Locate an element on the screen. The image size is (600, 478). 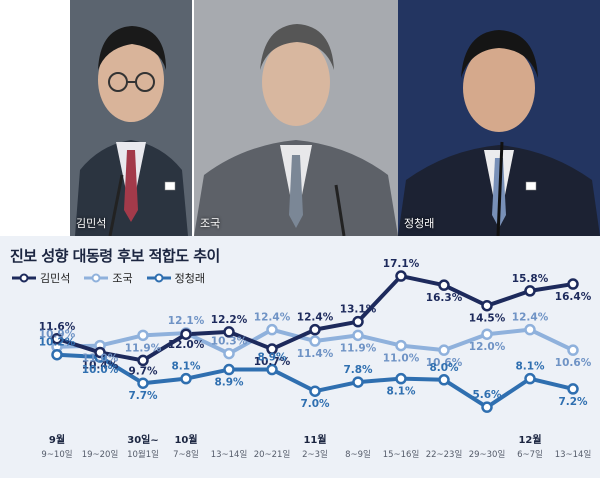
x-tick-month-11: 12월 is located at coordinates (529, 440).